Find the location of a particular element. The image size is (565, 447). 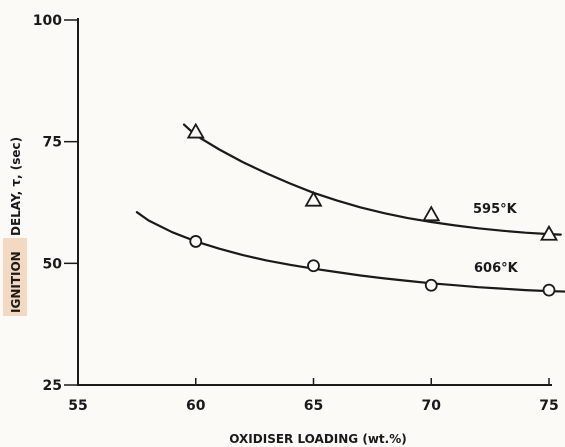

x-tick-label: 55 is located at coordinates (77, 406).